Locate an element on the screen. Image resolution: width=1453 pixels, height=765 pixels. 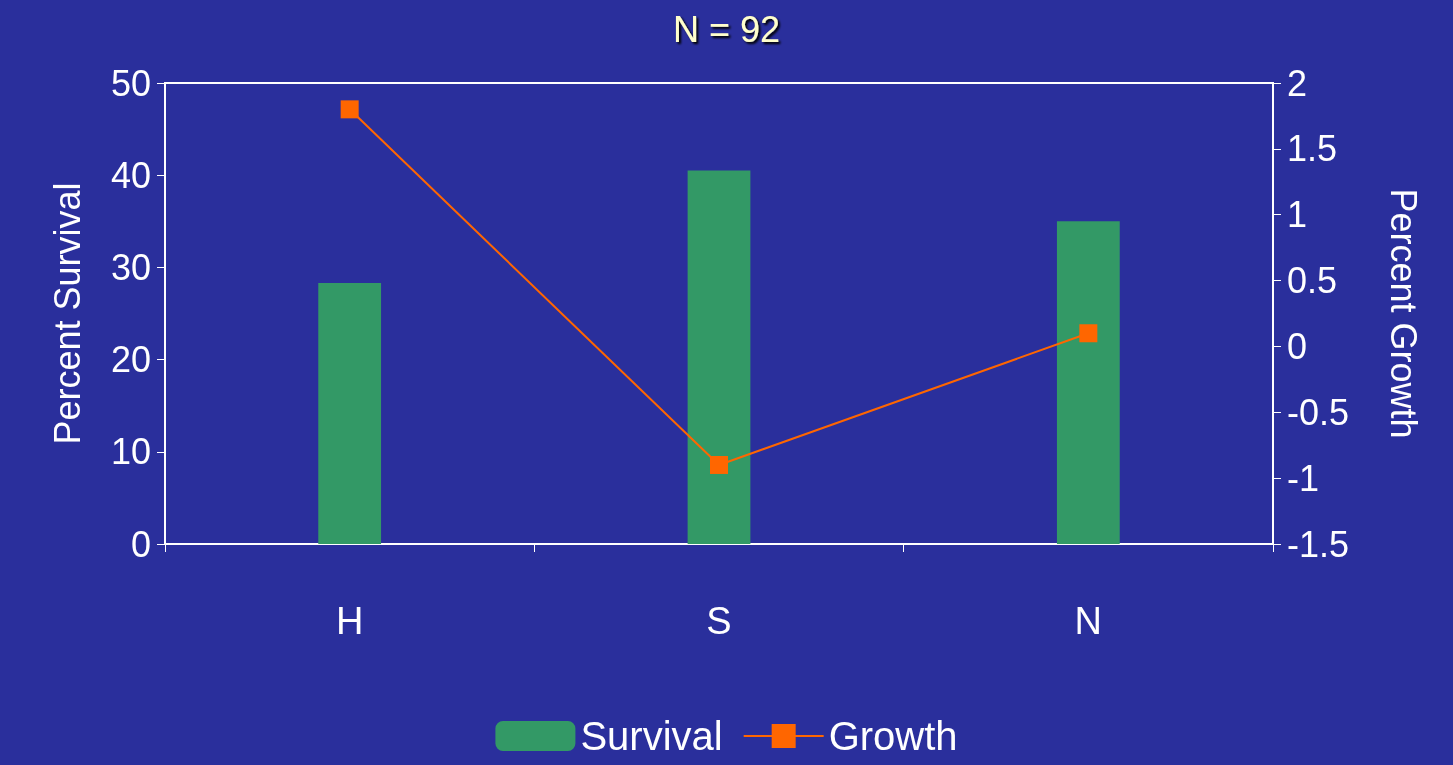
x-tick-label: H is located at coordinates (349, 621).